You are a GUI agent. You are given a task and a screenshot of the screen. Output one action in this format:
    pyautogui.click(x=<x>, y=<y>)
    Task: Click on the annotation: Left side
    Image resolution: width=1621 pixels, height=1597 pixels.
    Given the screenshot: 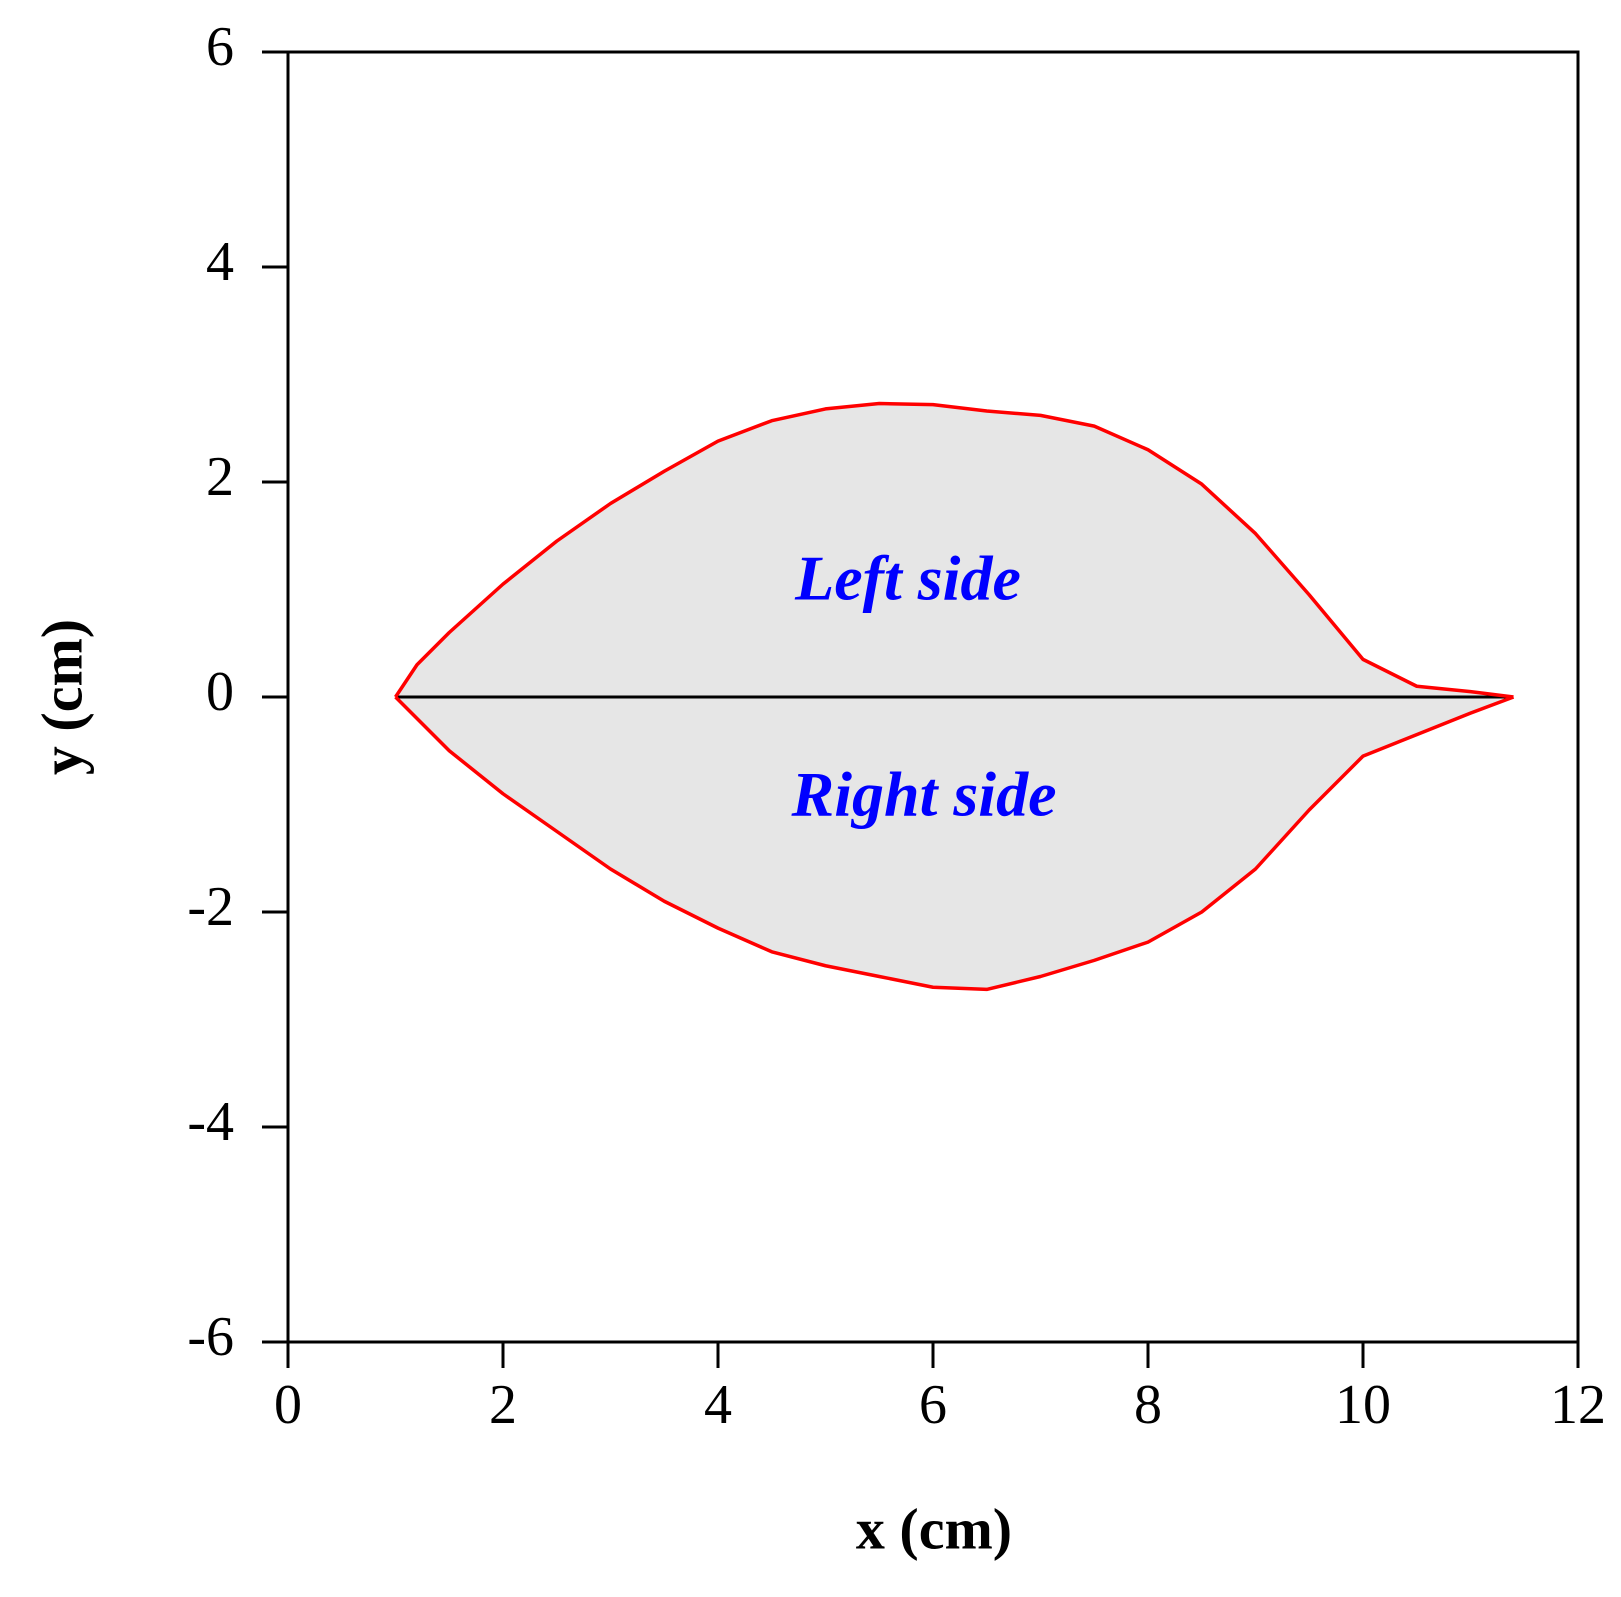 What is the action you would take?
    pyautogui.click(x=907, y=578)
    